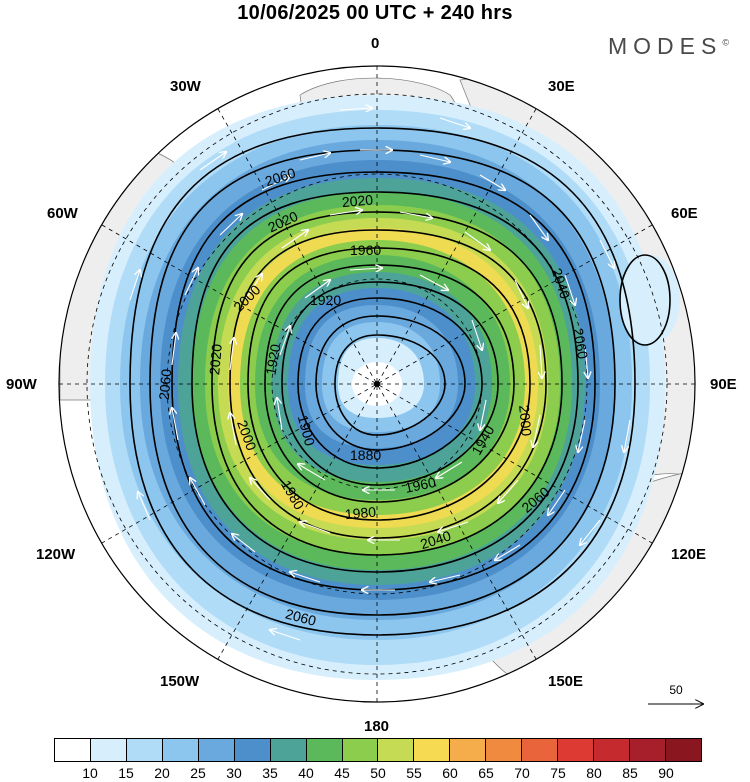  What do you see at coordinates (666, 773) in the screenshot?
I see `colorbar-label: 90` at bounding box center [666, 773].